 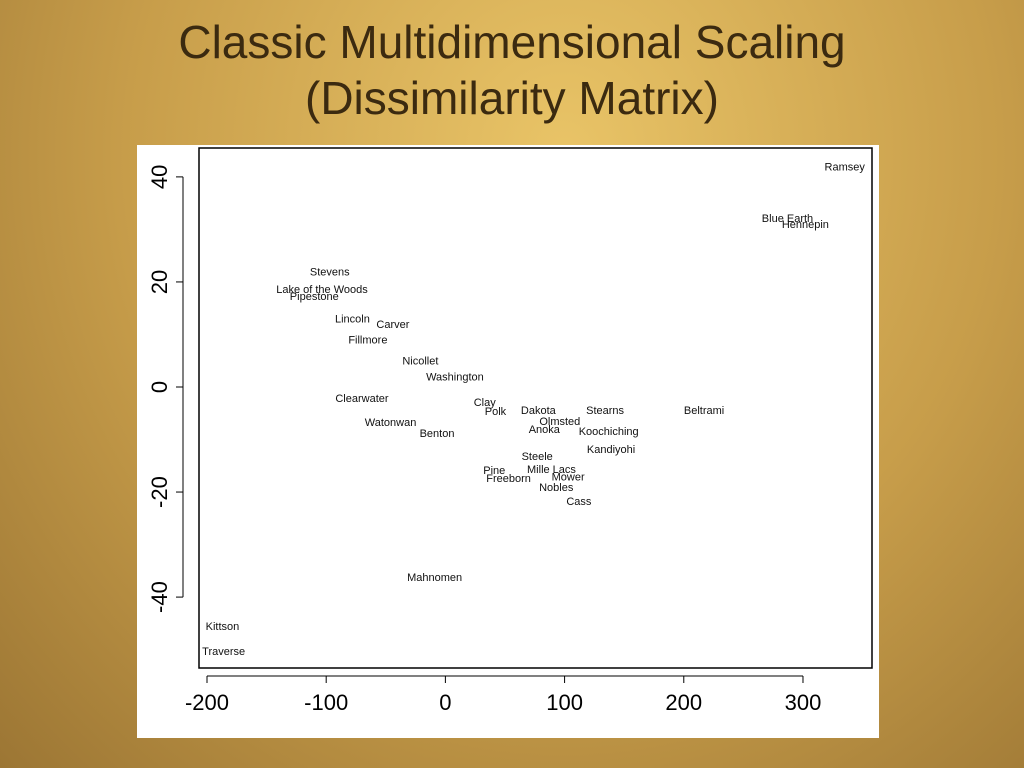 I want to click on point-label: Lincoln, so click(x=352, y=320).